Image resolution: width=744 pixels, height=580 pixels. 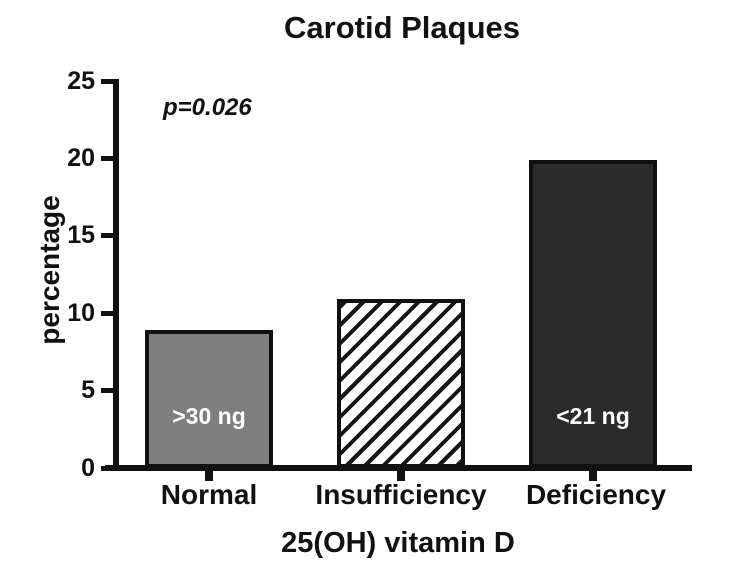 I want to click on y-axis-tick-label: 0, so click(x=88, y=467).